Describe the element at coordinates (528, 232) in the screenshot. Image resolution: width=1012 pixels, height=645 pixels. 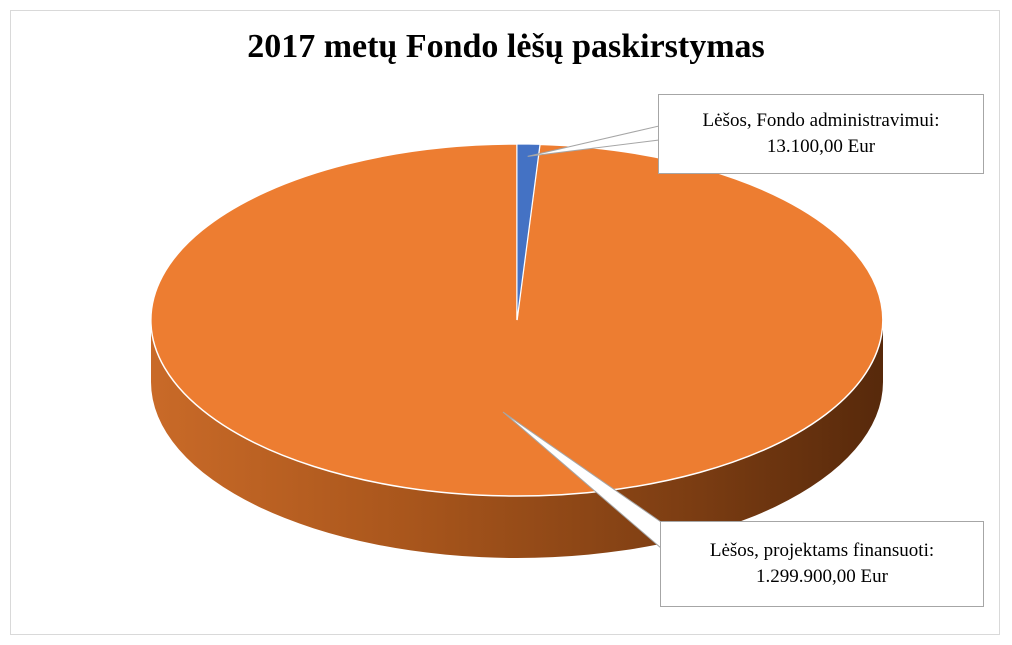
I see `pie-slice-admin` at that location.